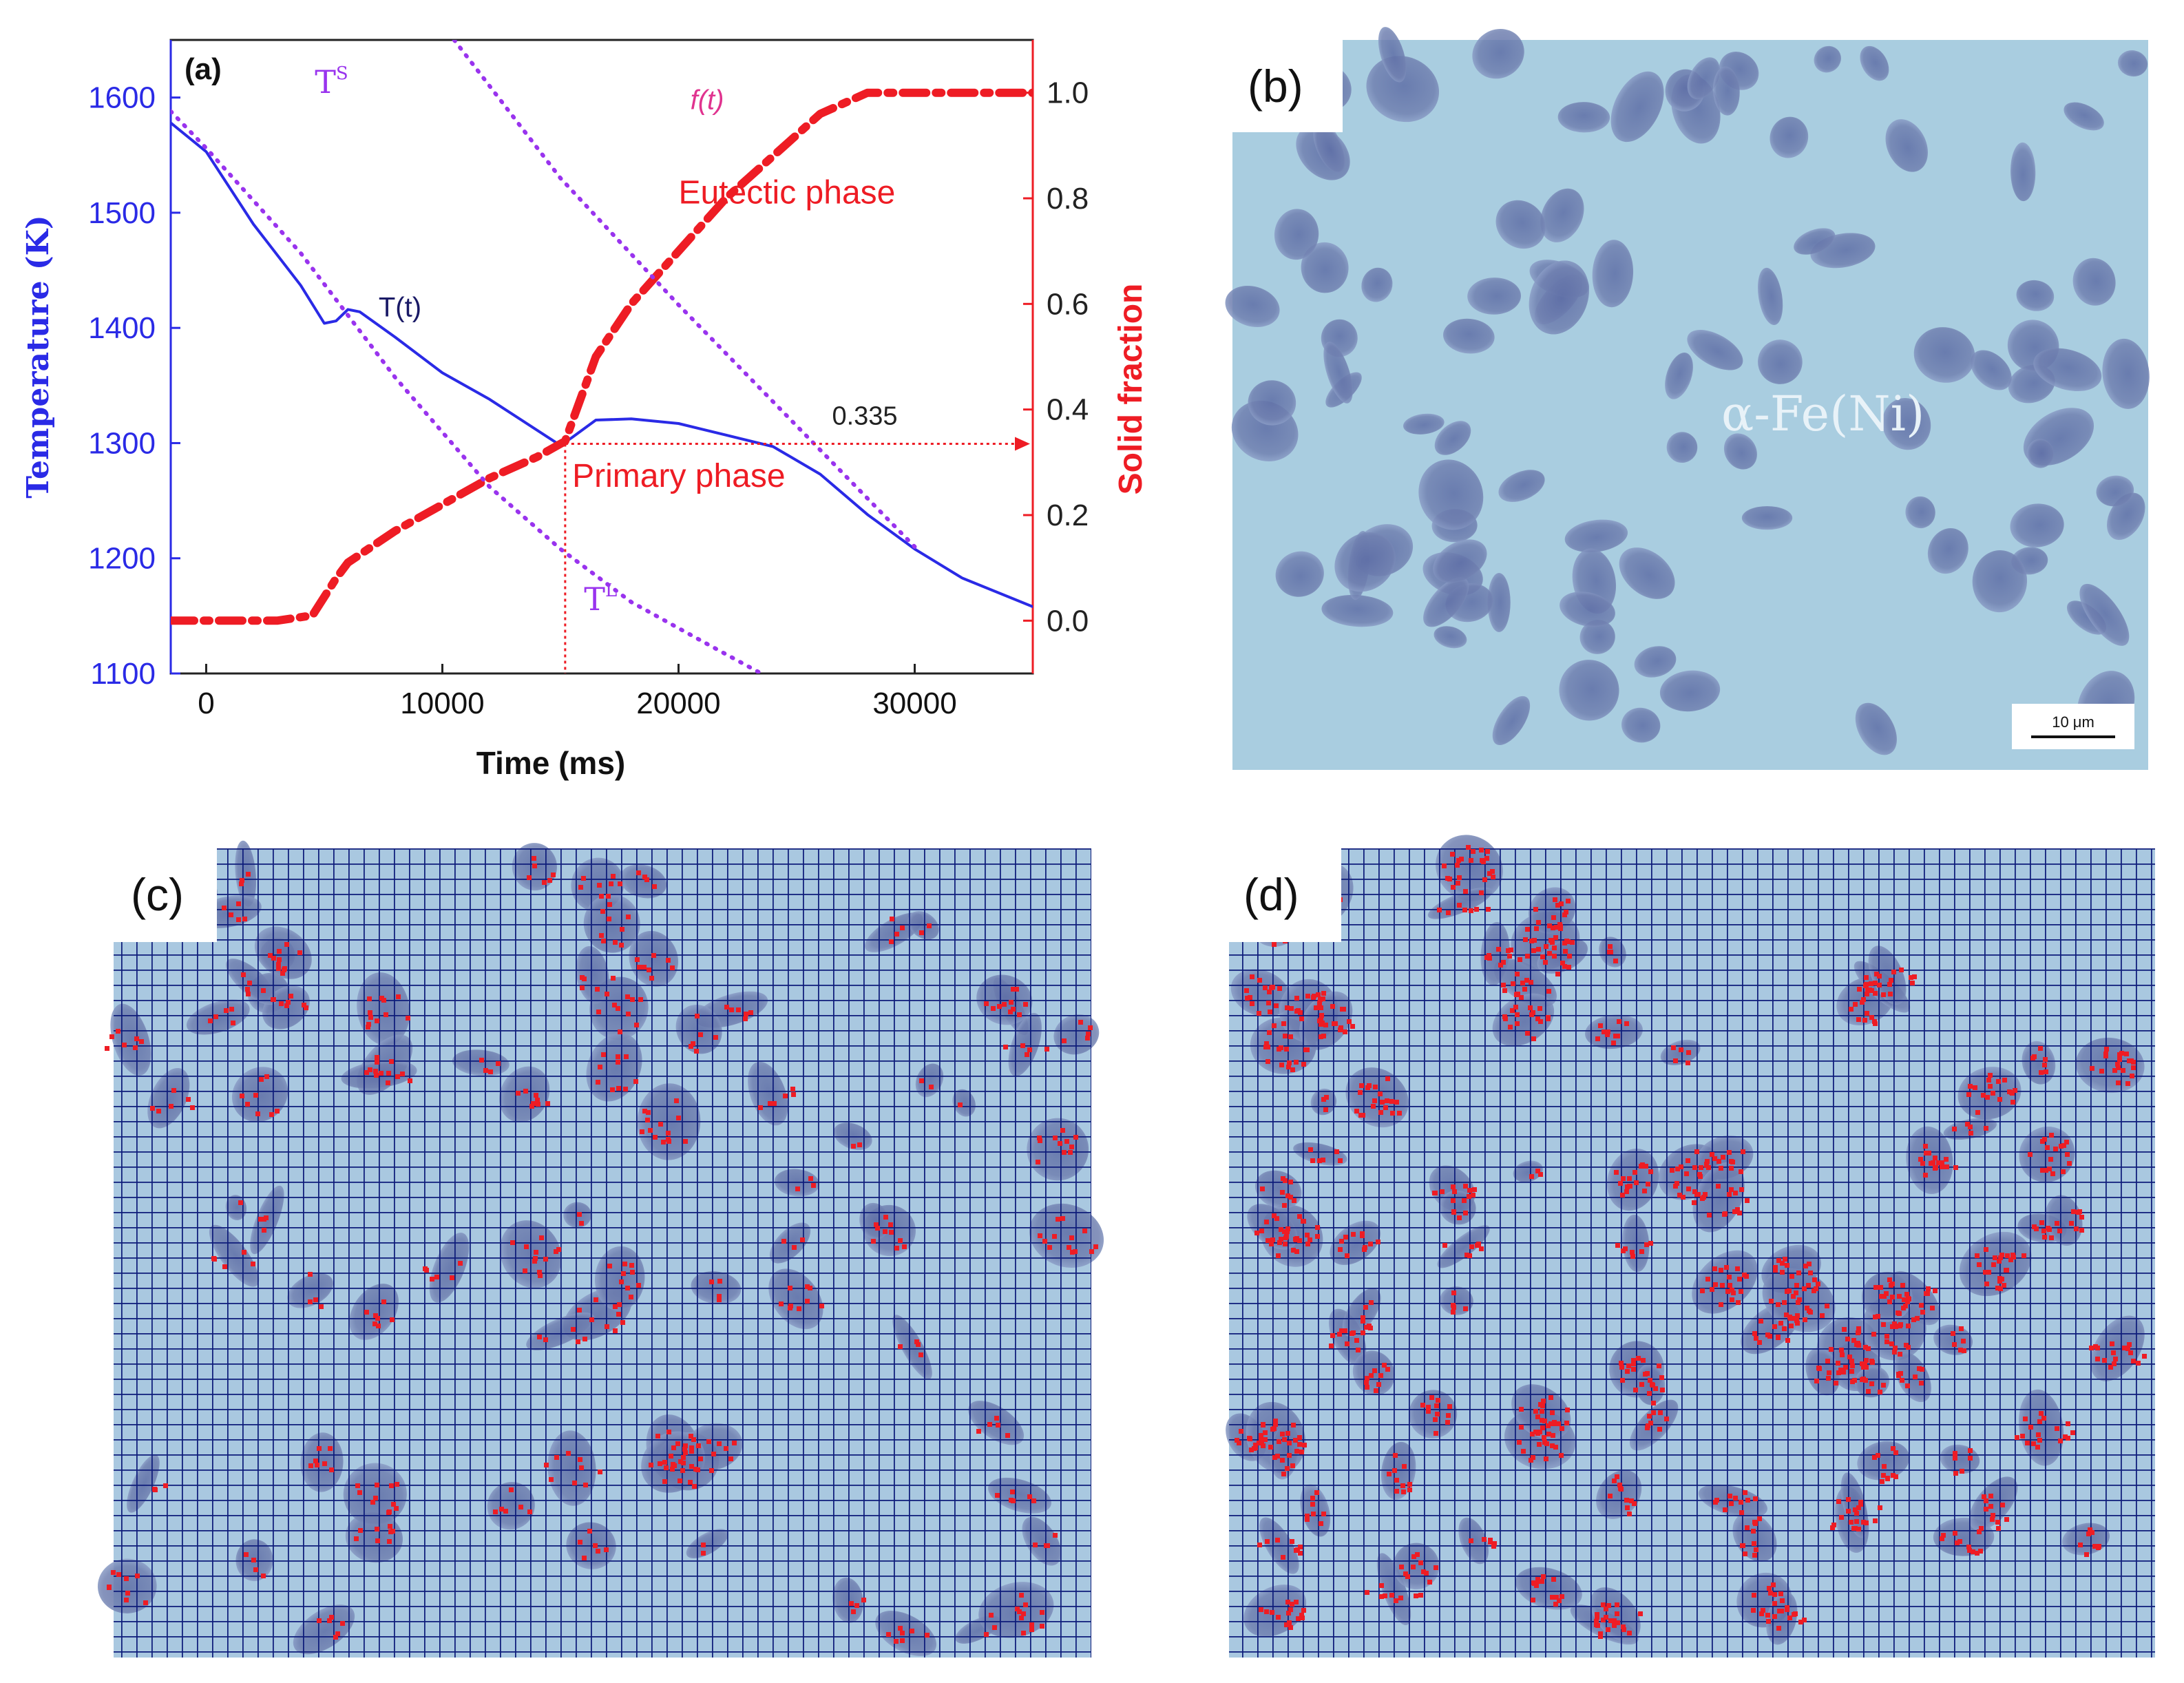 This screenshot has height=1683, width=2184. I want to click on x-tick-label: 10000, so click(442, 703).